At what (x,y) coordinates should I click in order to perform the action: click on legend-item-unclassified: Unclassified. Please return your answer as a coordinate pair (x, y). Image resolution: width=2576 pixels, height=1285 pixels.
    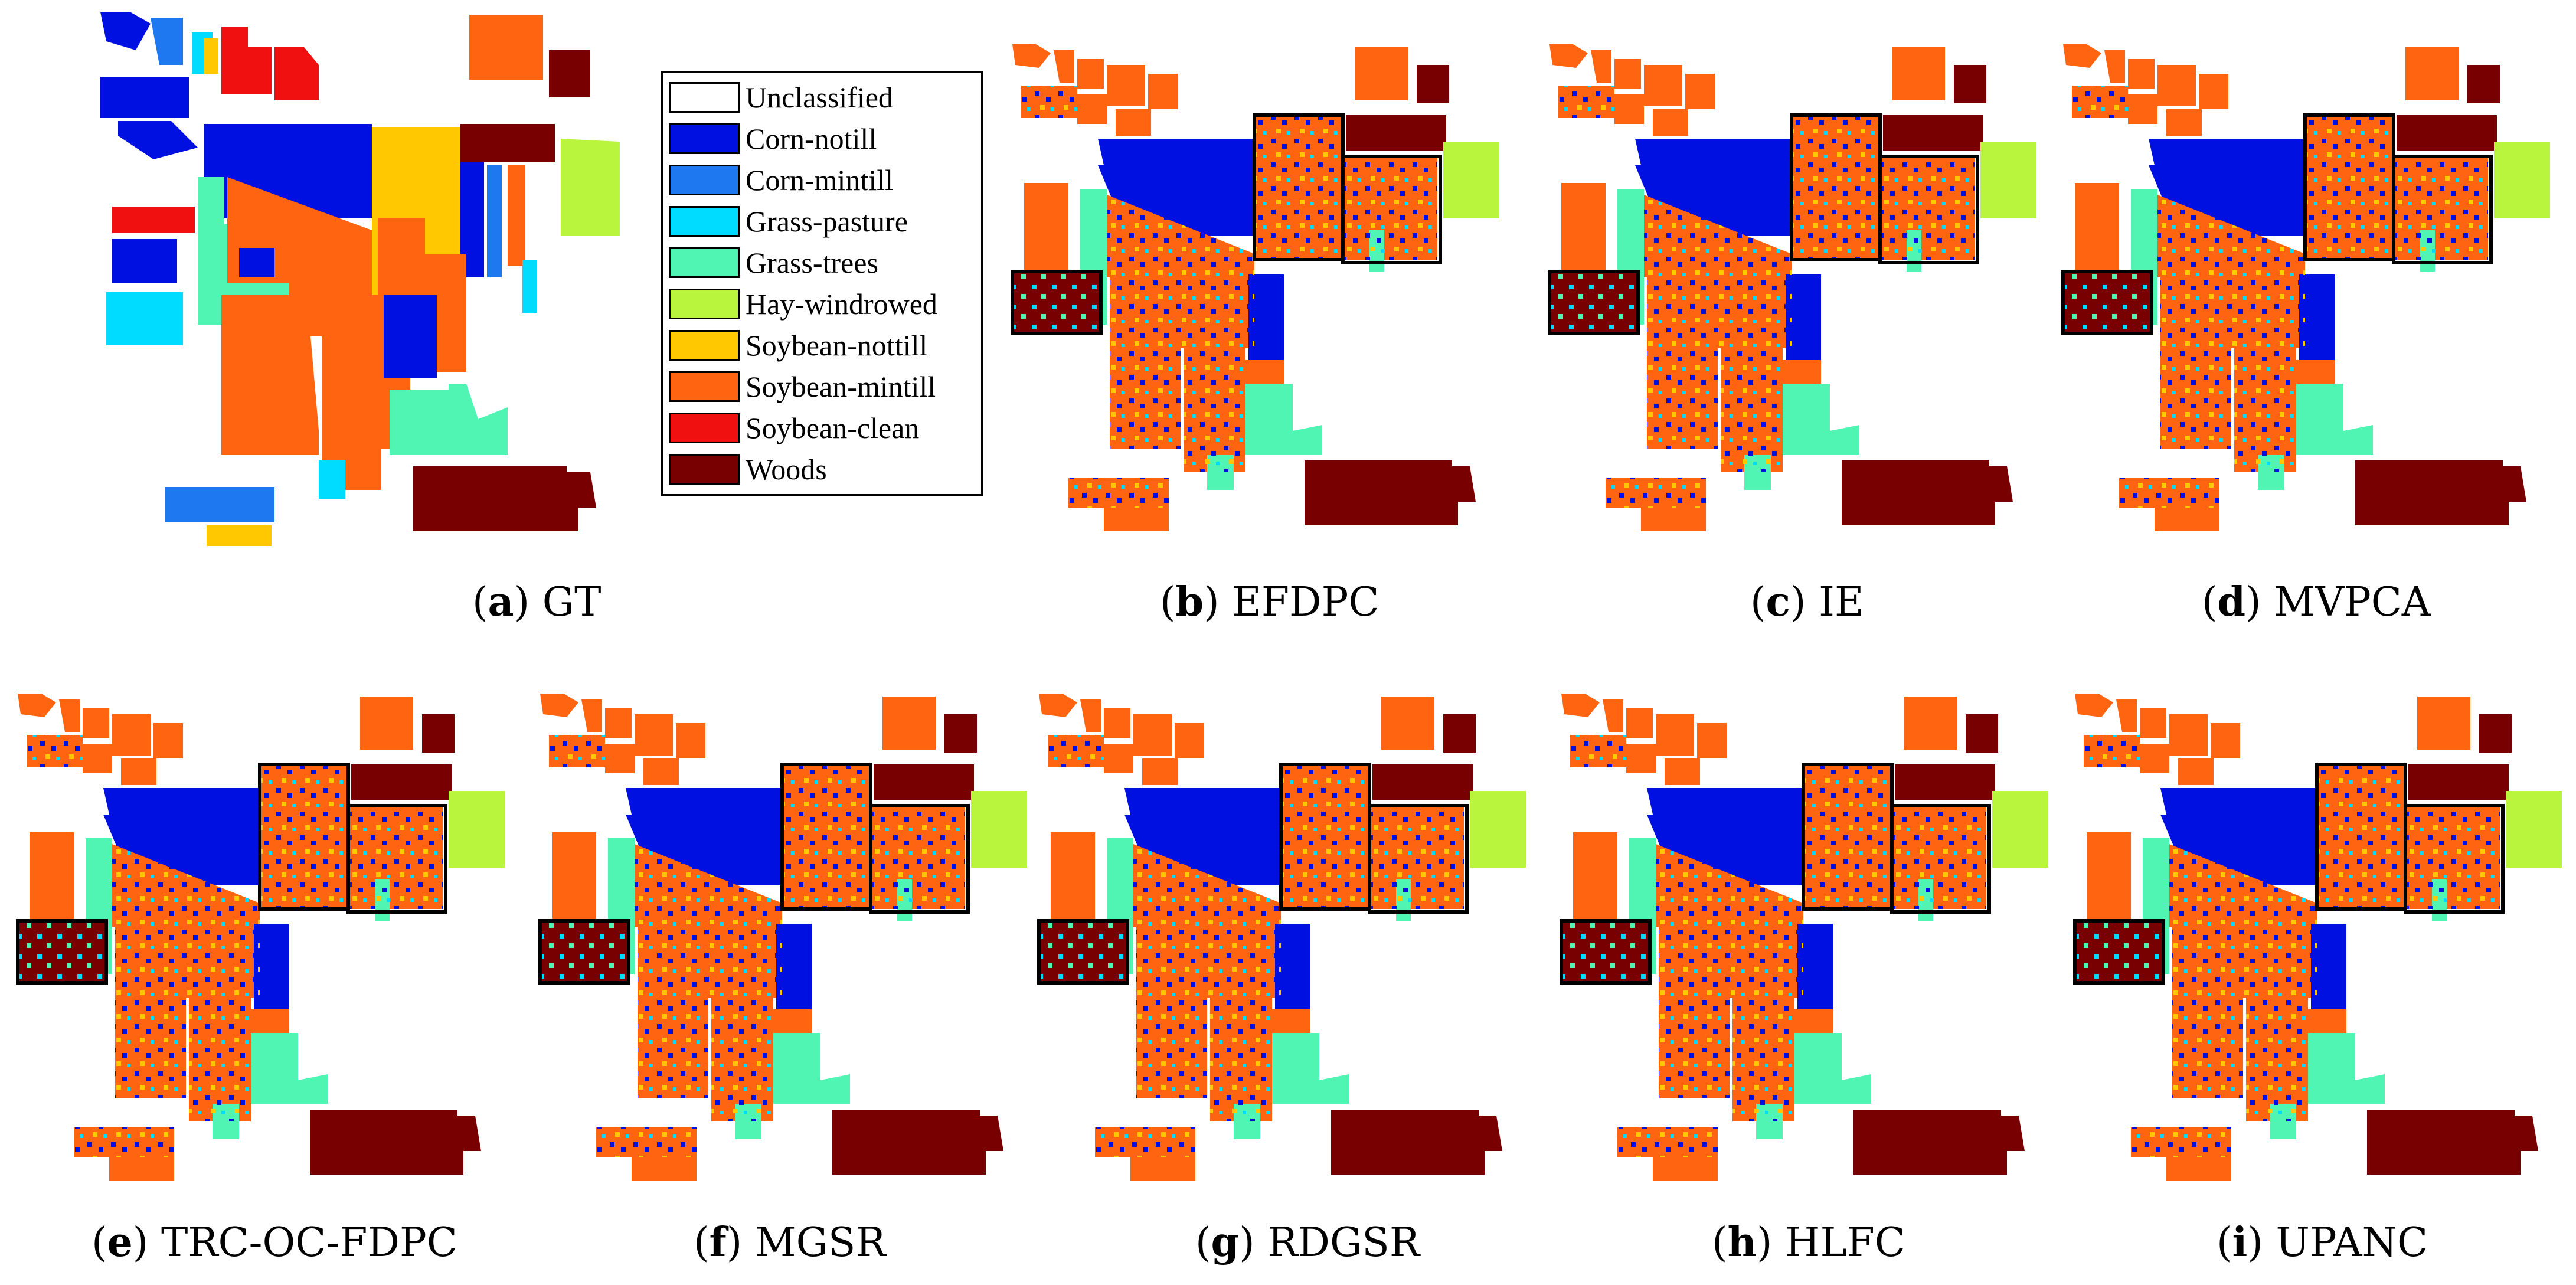
    Looking at the image, I should click on (781, 97).